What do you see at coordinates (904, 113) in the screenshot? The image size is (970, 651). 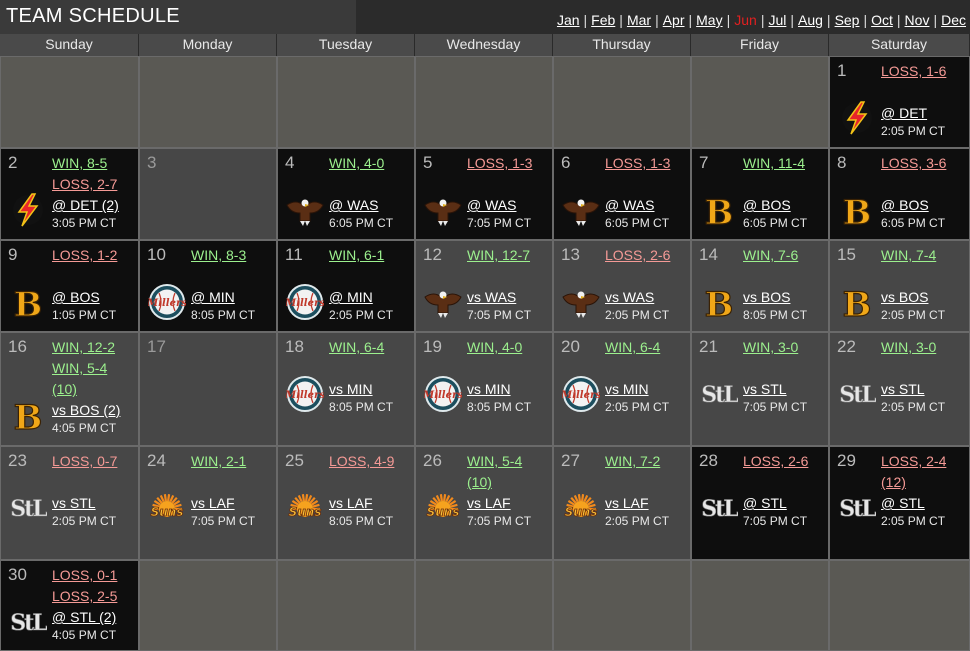 I see `opponent-link: @ DET` at bounding box center [904, 113].